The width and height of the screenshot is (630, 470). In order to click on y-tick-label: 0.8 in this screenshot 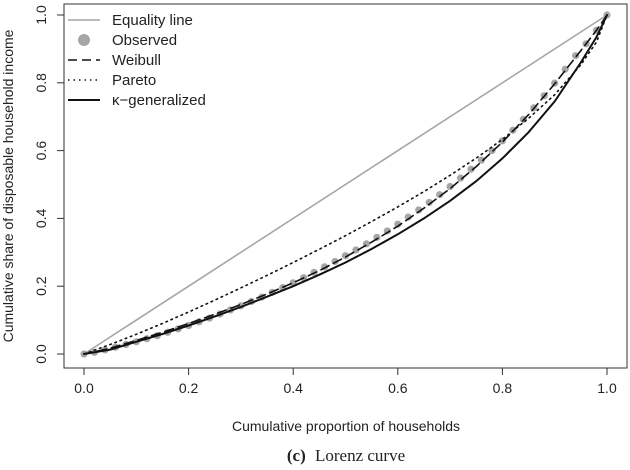, I will do `click(41, 83)`.